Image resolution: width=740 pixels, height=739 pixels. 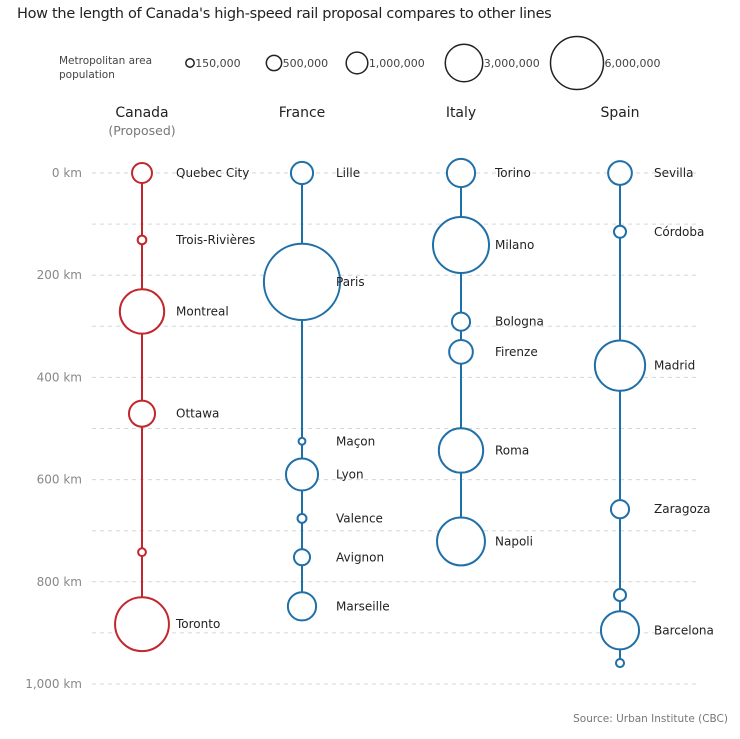 What do you see at coordinates (53, 684) in the screenshot?
I see `y-tick-label: 1,000 km` at bounding box center [53, 684].